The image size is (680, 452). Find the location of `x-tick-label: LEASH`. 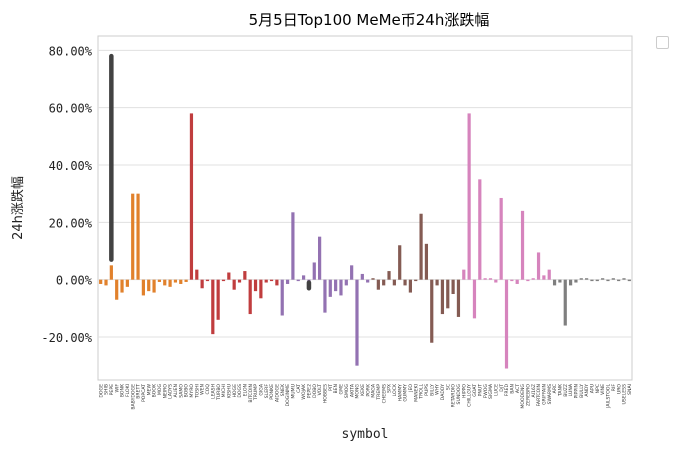

x-tick-label: LEASH is located at coordinates (213, 391).